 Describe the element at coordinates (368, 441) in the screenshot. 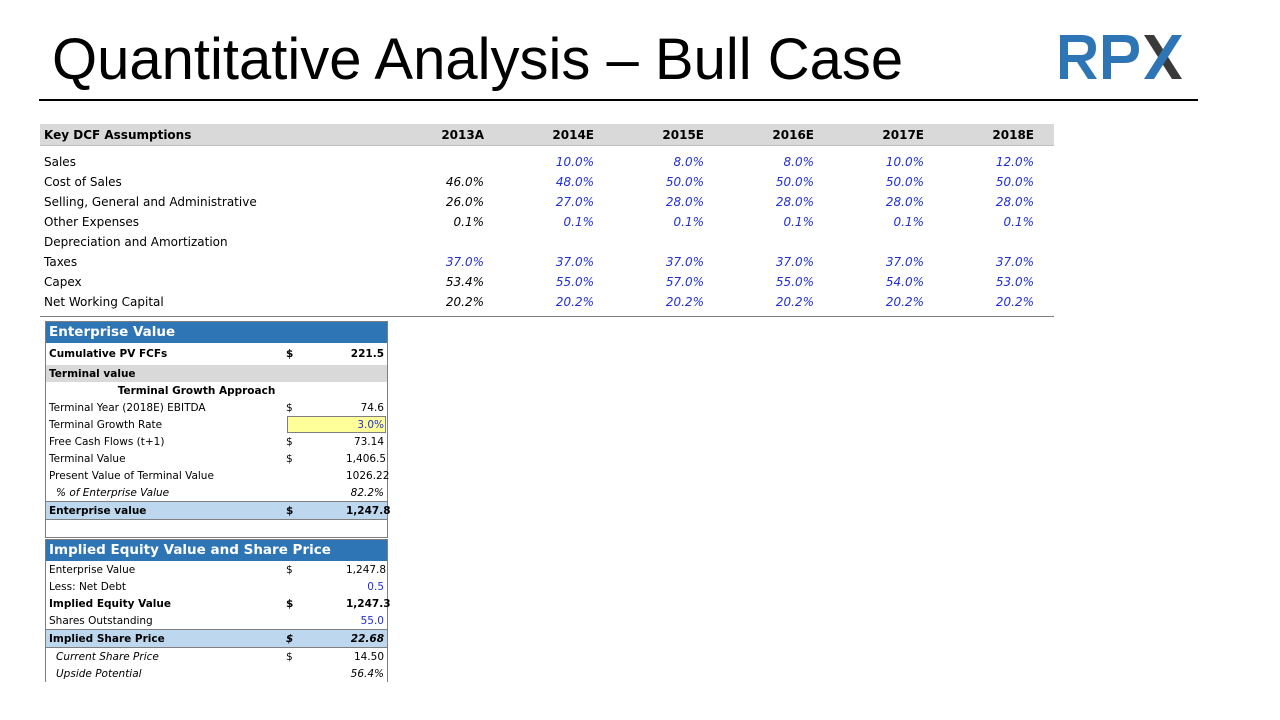

I see `row-value: 73.14` at that location.